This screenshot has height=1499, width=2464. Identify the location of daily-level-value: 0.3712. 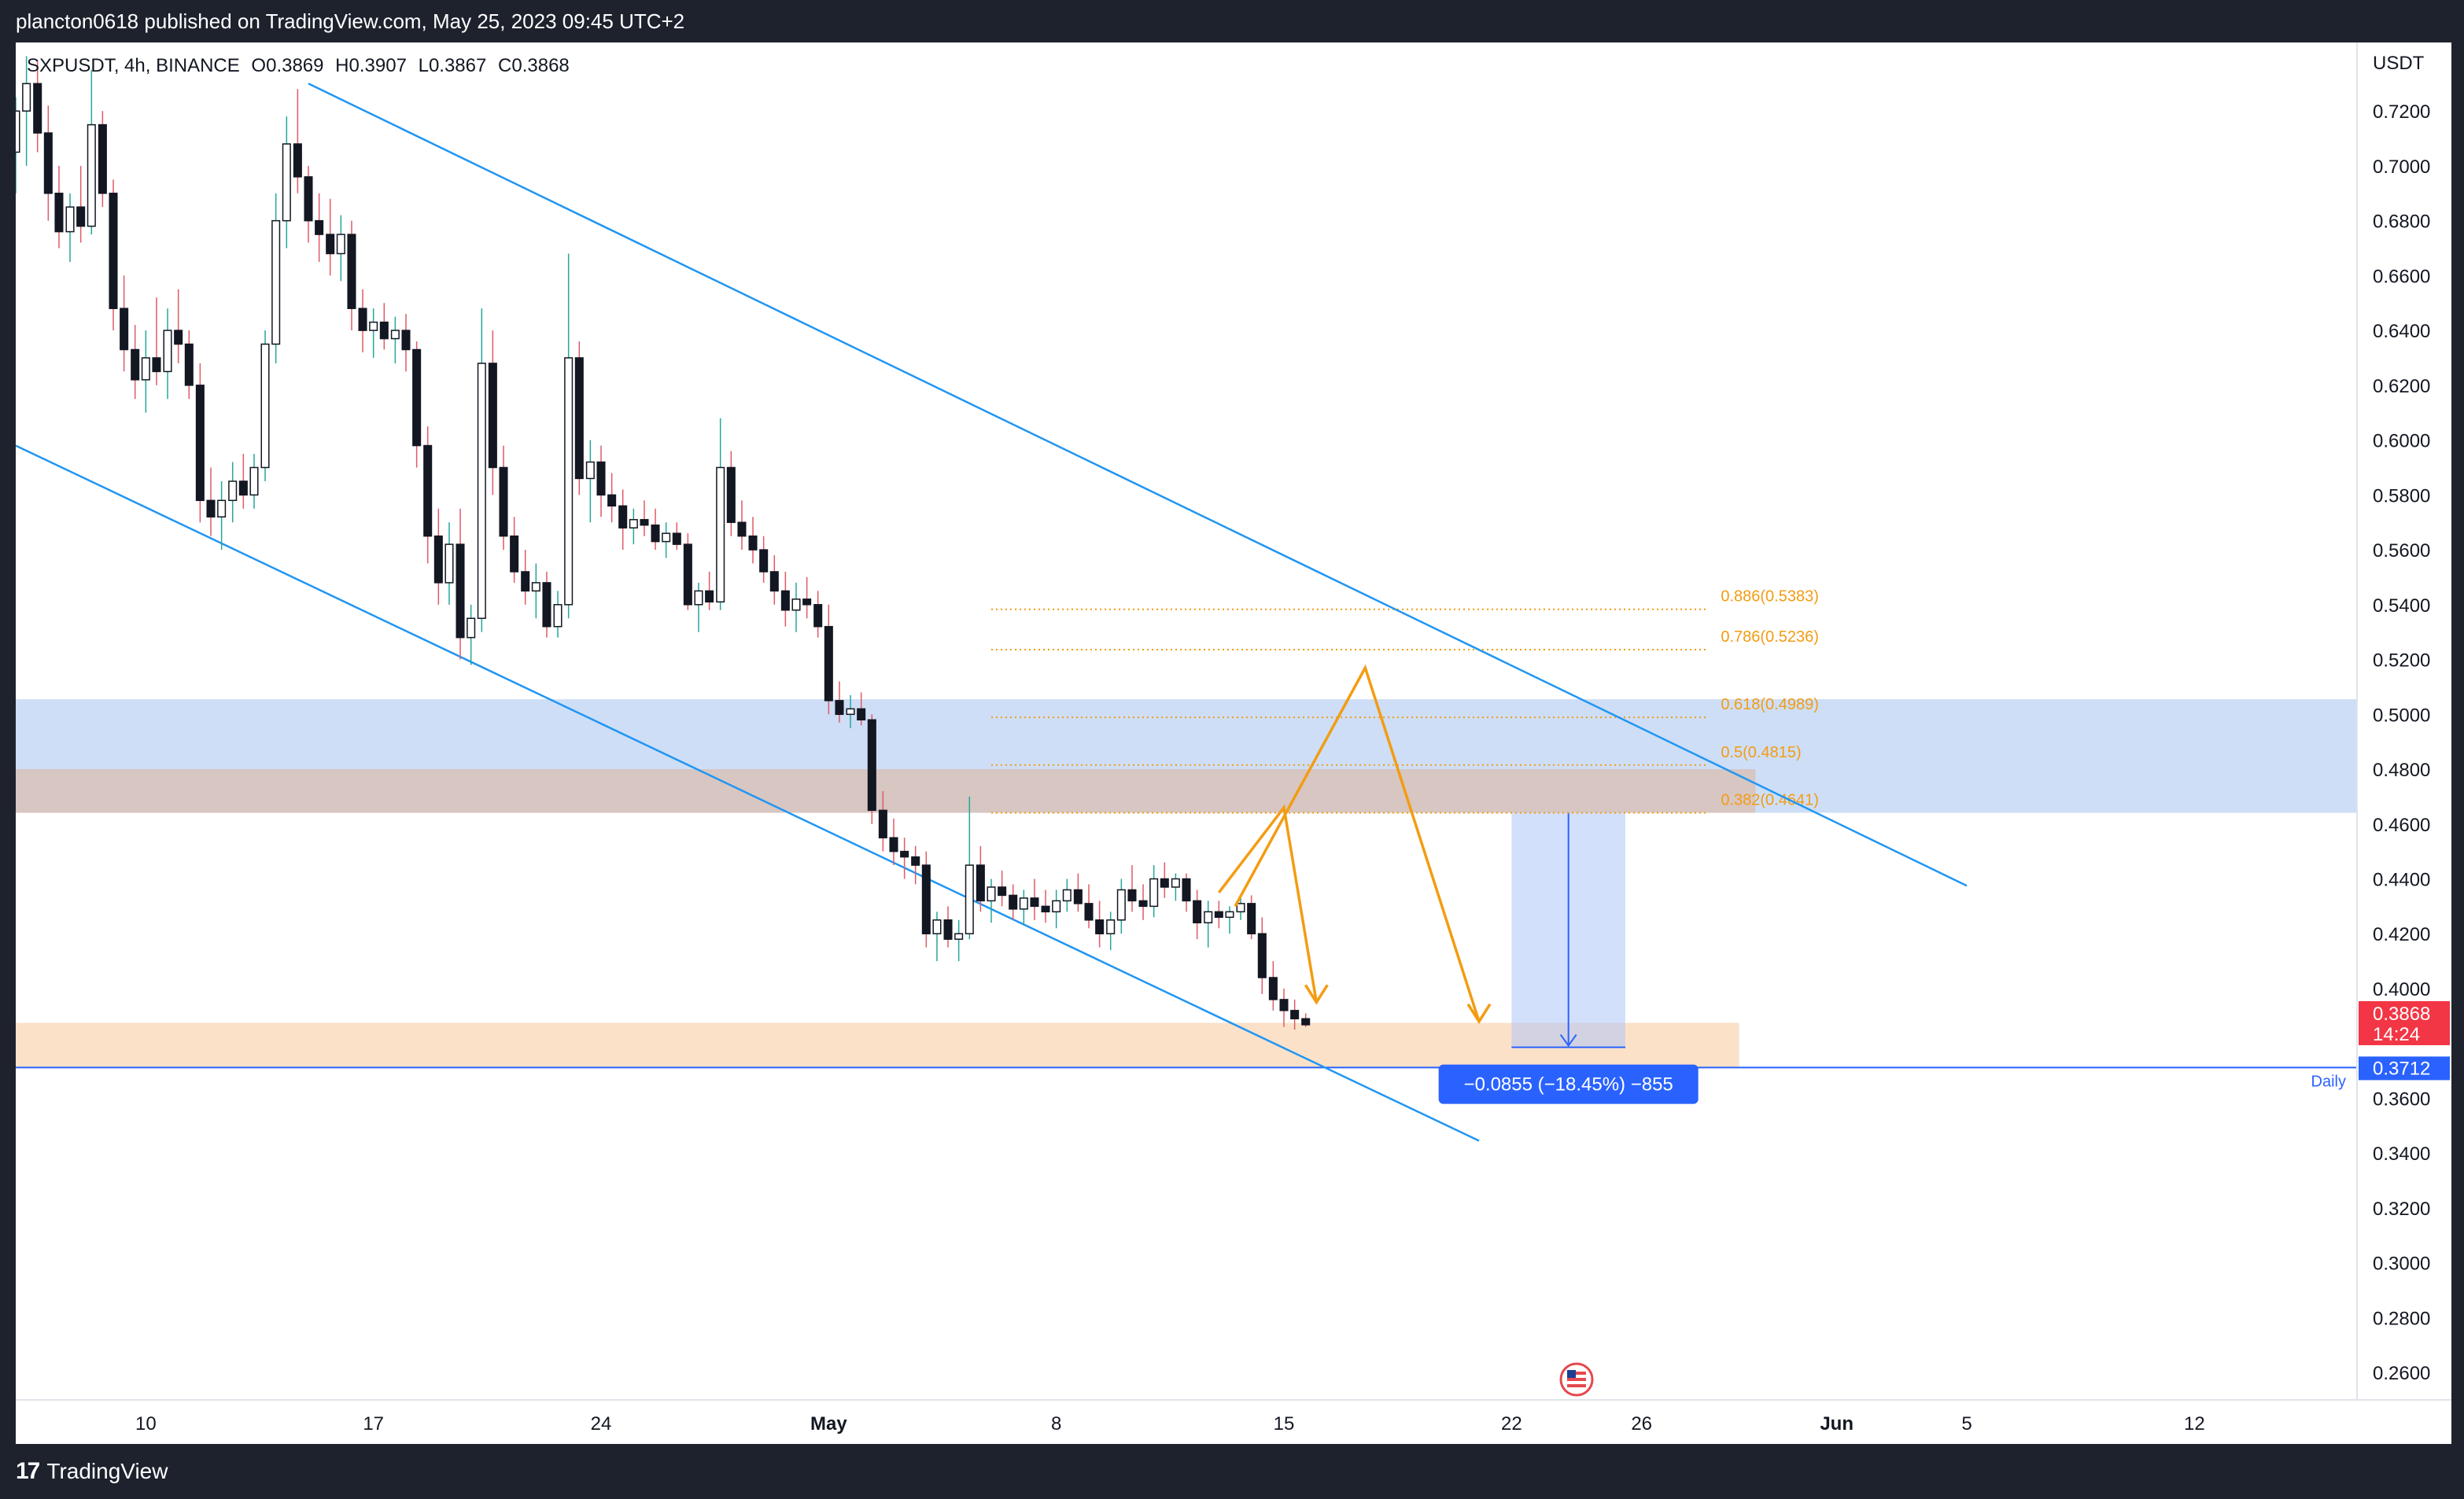
(2401, 1068).